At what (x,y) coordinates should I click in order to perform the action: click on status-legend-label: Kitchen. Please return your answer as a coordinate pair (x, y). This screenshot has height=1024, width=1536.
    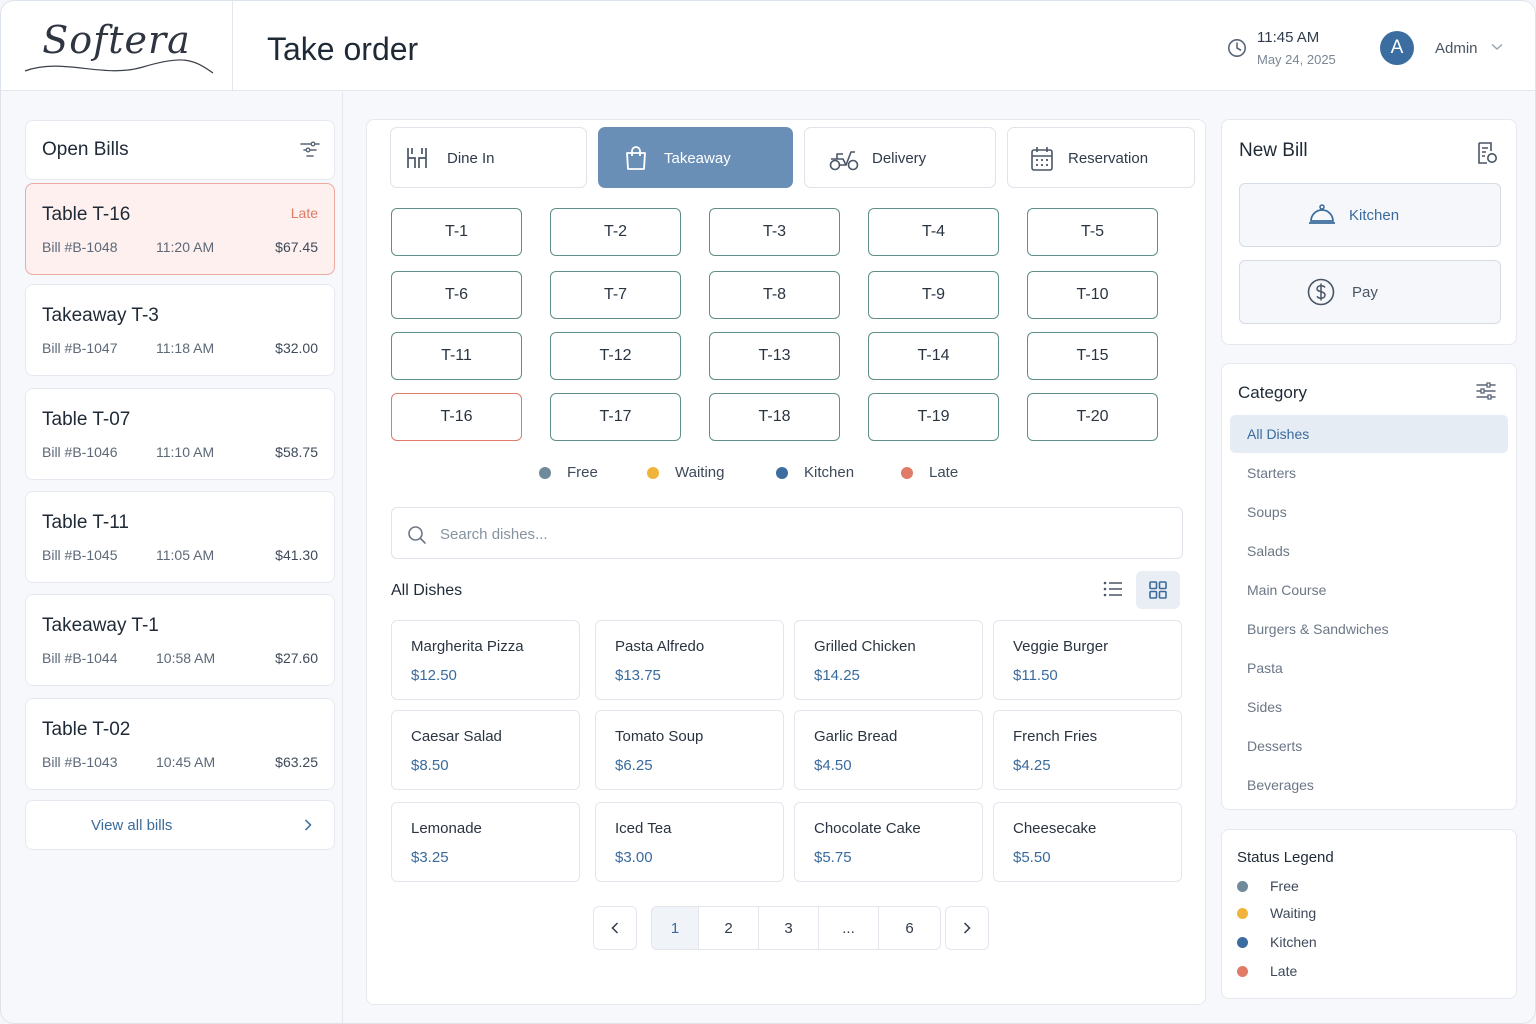
    Looking at the image, I should click on (1293, 942).